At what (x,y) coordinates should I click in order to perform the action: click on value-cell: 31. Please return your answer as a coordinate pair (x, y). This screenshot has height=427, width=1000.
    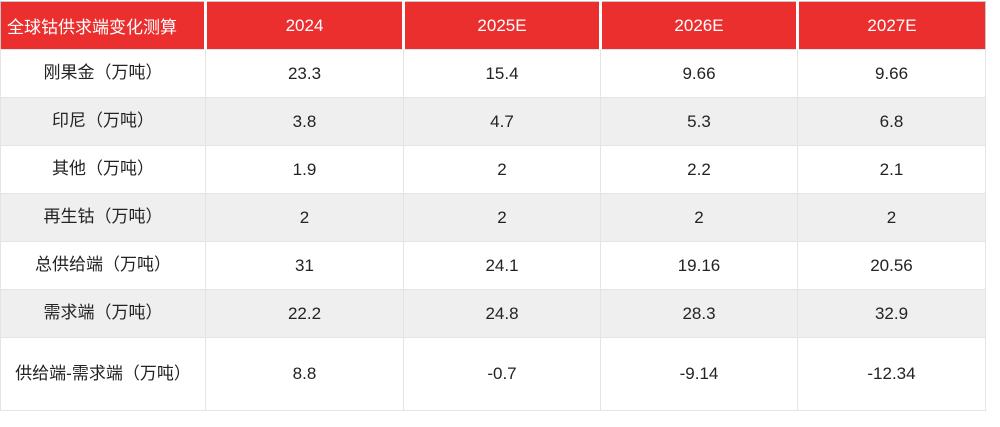
    Looking at the image, I should click on (304, 265).